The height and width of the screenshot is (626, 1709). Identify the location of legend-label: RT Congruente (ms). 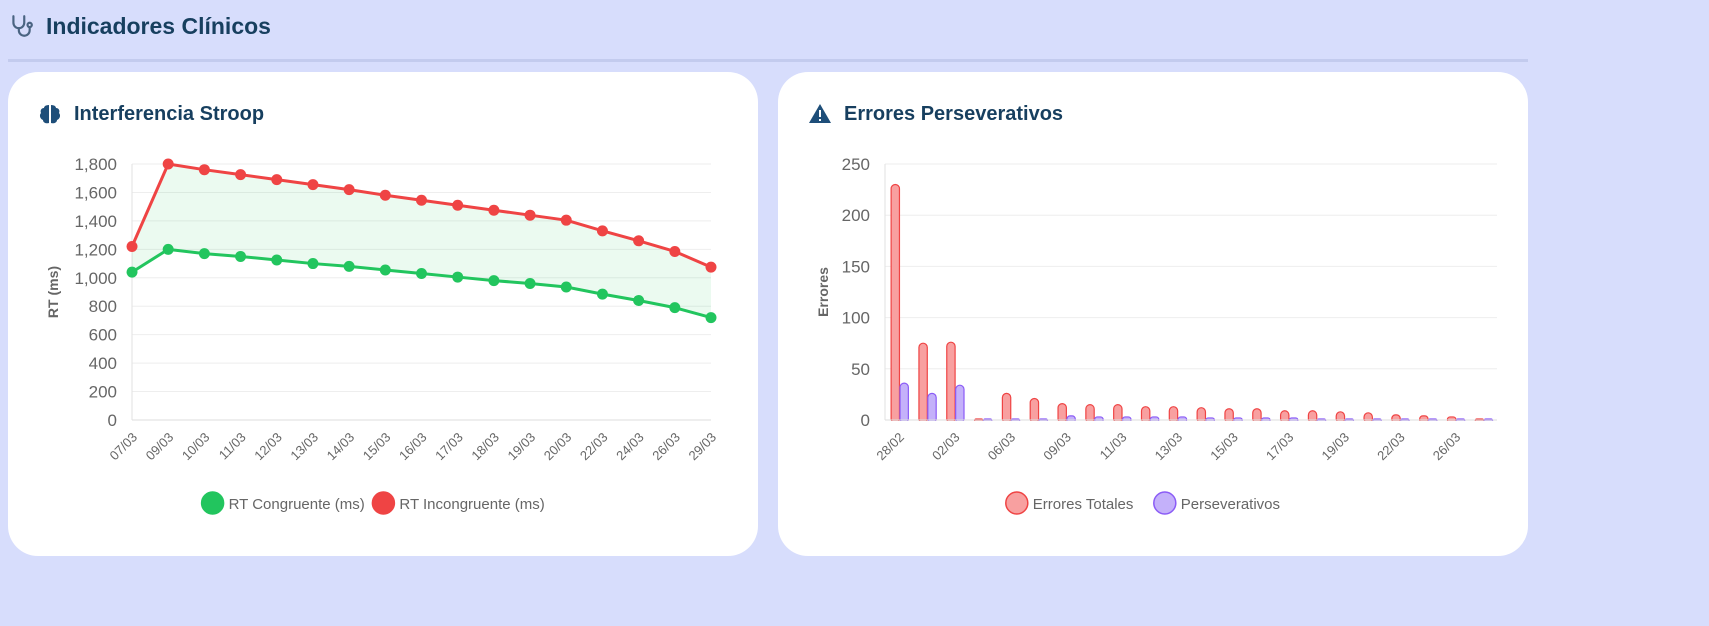
(297, 504).